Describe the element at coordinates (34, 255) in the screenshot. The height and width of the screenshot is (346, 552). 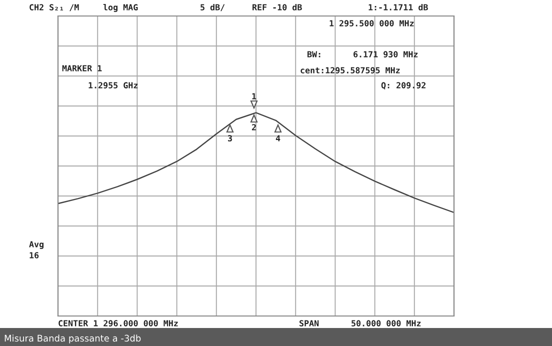
I see `text: 16` at that location.